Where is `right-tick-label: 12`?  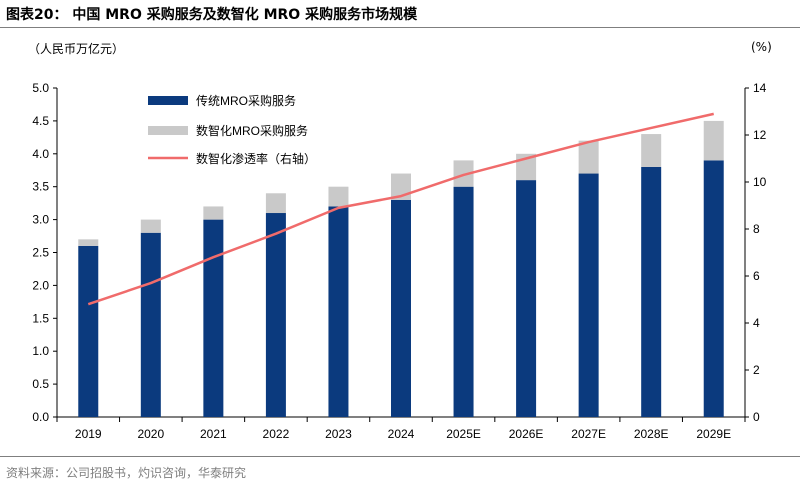
right-tick-label: 12 is located at coordinates (760, 135).